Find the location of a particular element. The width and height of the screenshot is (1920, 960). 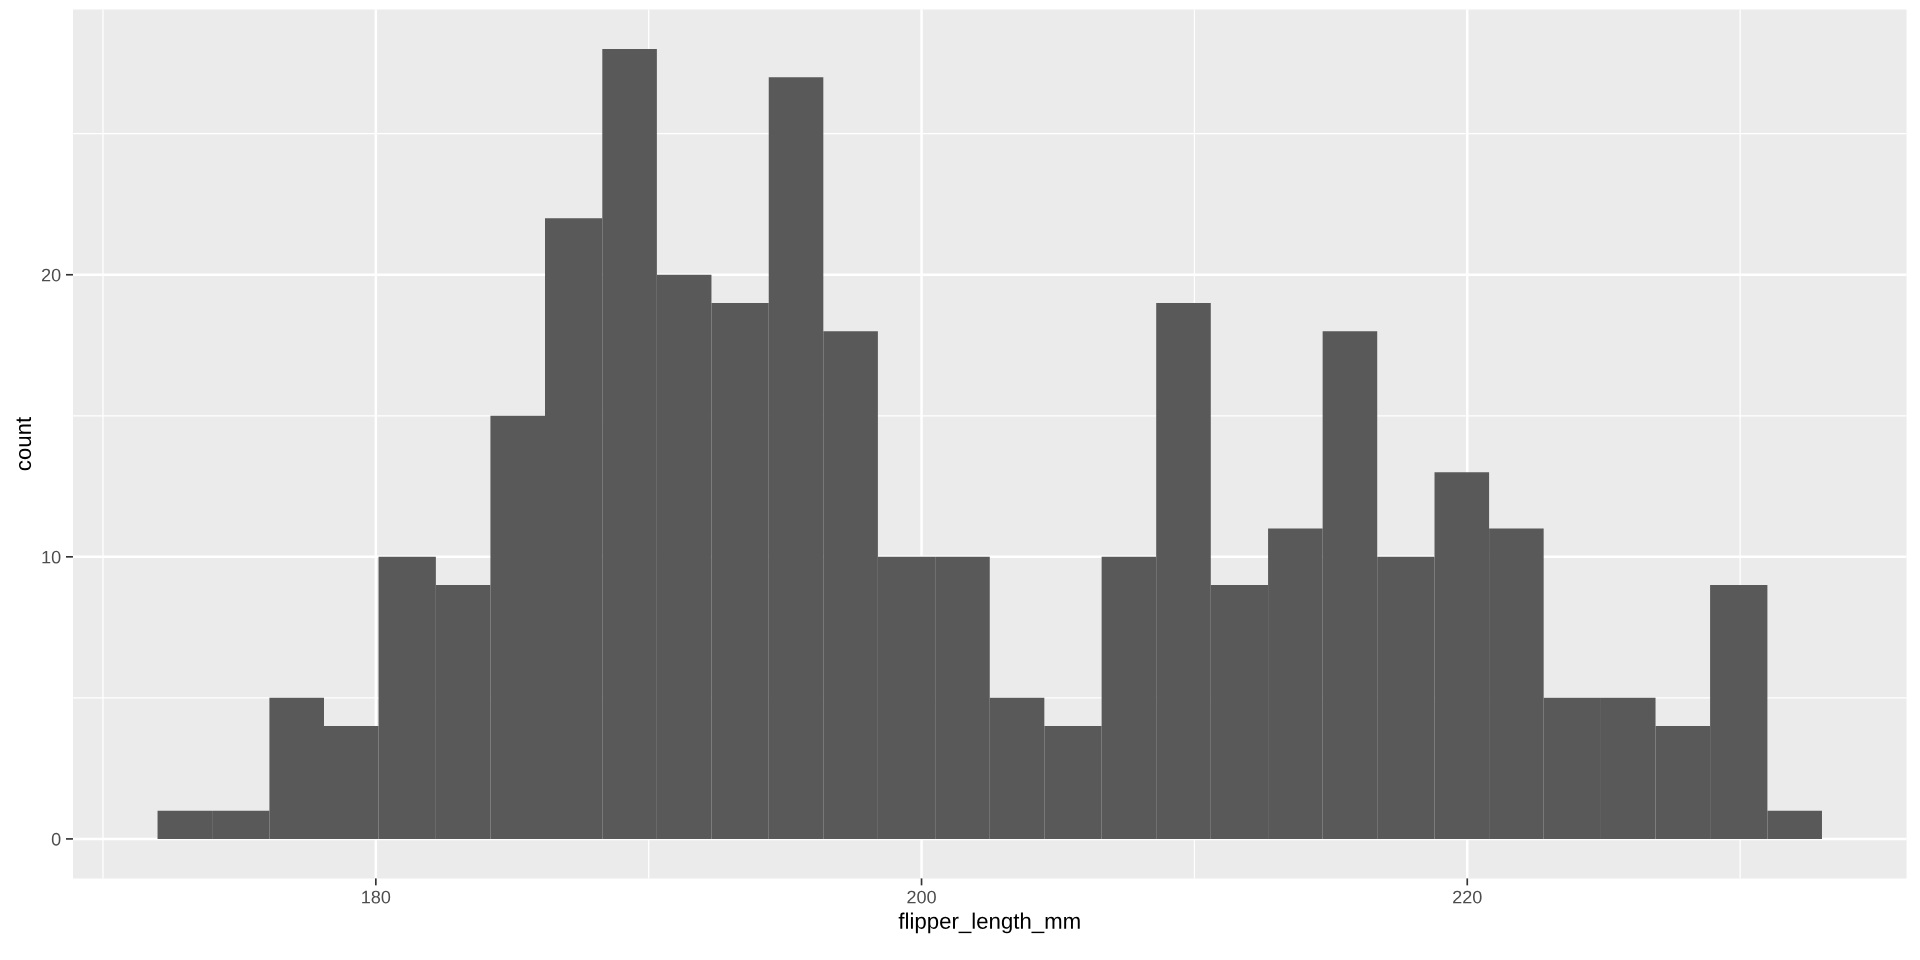

y-tick-label: 10 is located at coordinates (51, 557).